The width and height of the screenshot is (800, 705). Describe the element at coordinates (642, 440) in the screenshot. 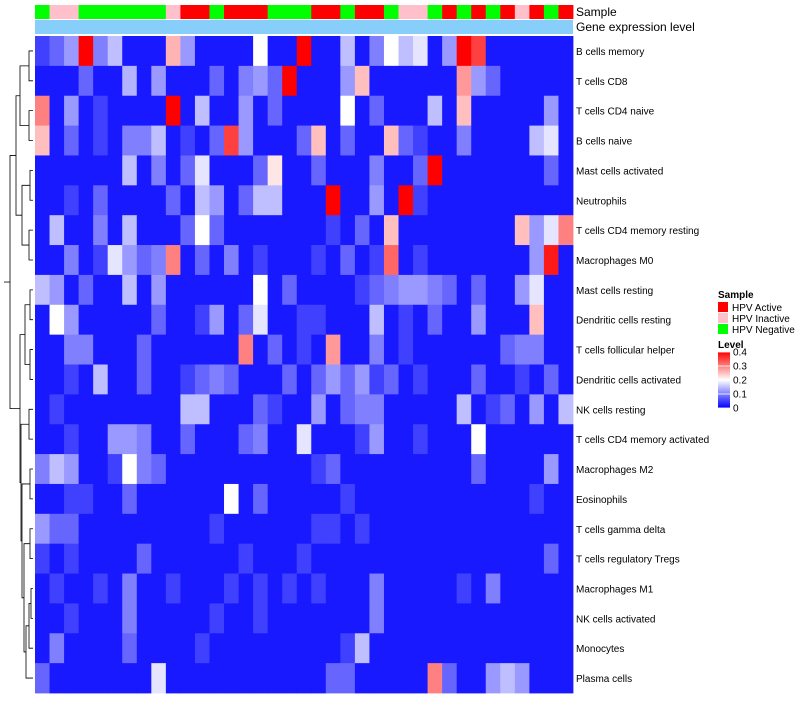

I see `row-label: T cells CD4 memory activated` at that location.